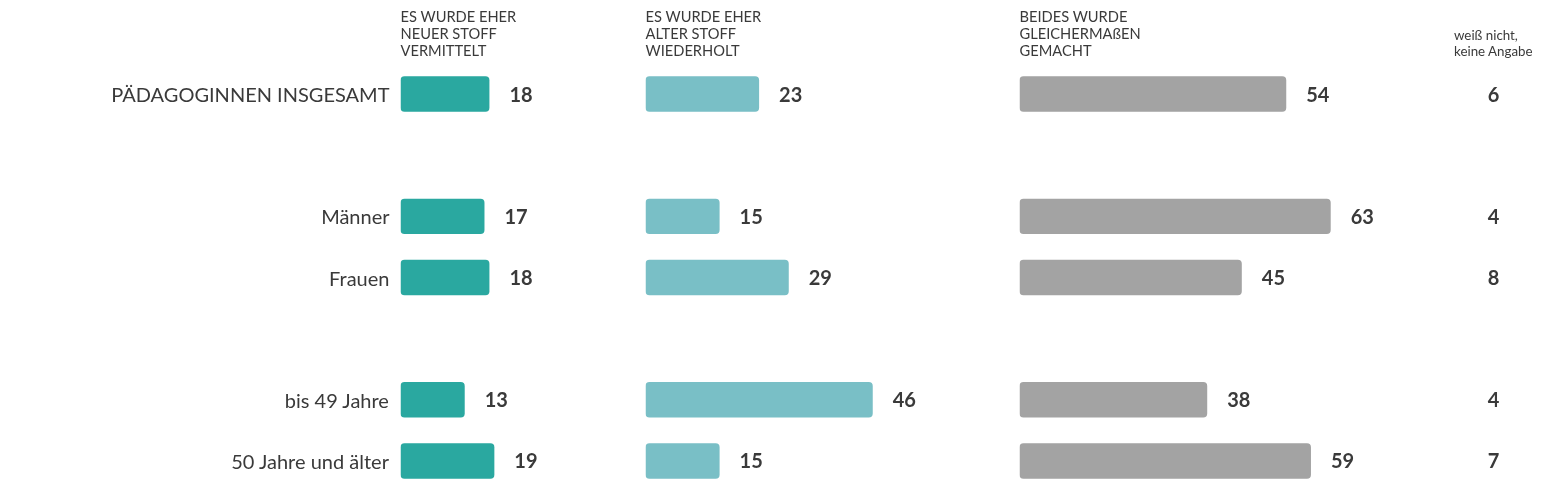  Describe the element at coordinates (820, 277) in the screenshot. I see `data-label: 29` at that location.